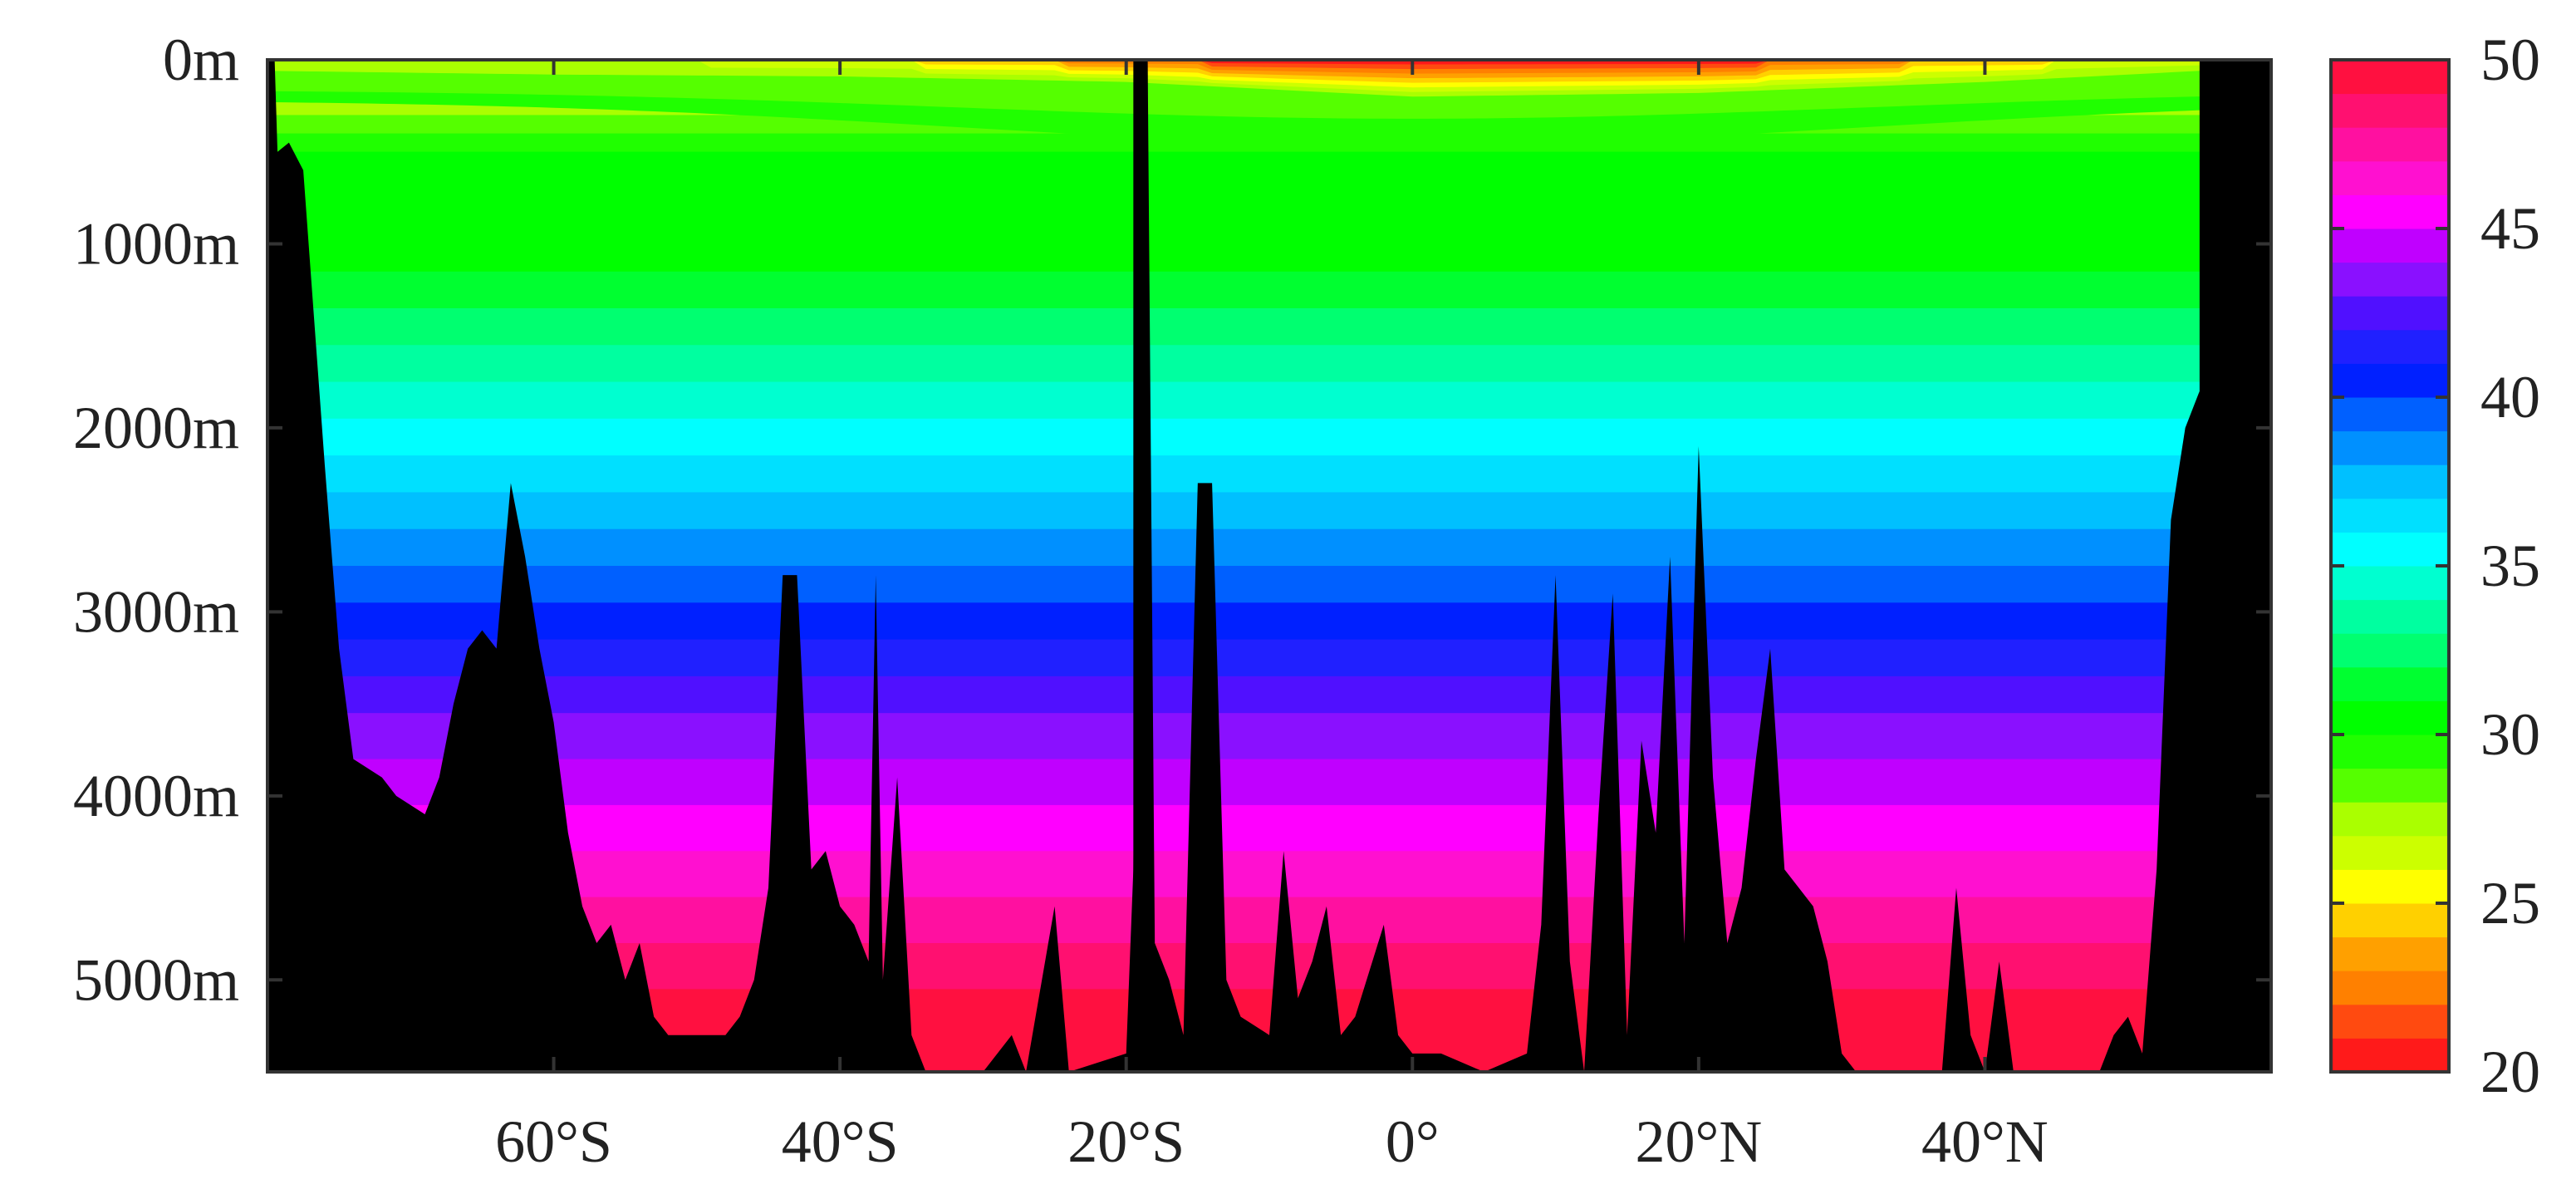 This screenshot has height=1204, width=2576. I want to click on colorbar, so click(2390, 566).